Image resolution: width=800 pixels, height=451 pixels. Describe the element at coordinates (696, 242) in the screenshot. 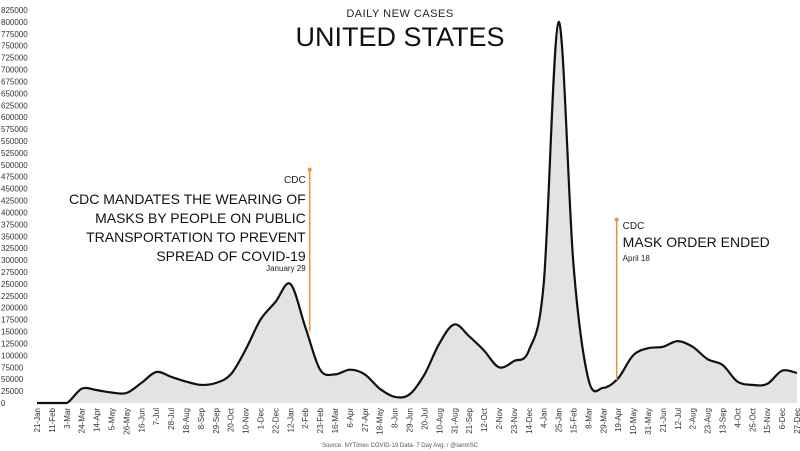

I see `annotation-text: MASK ORDER ENDED` at that location.